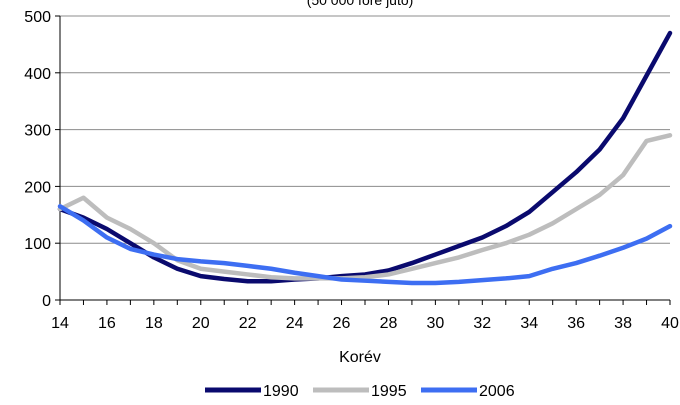 This screenshot has width=680, height=405. I want to click on x-axis-title: Korév, so click(360, 357).